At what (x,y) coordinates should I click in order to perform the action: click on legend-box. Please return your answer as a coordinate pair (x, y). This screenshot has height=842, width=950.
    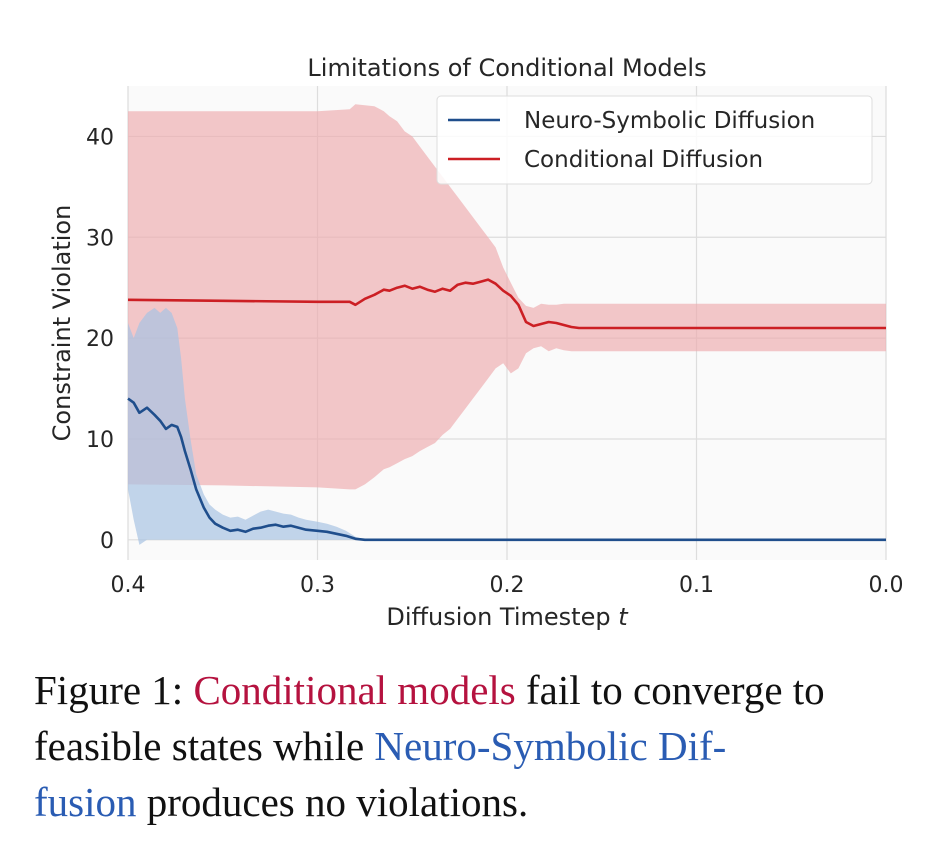
    Looking at the image, I should click on (654, 140).